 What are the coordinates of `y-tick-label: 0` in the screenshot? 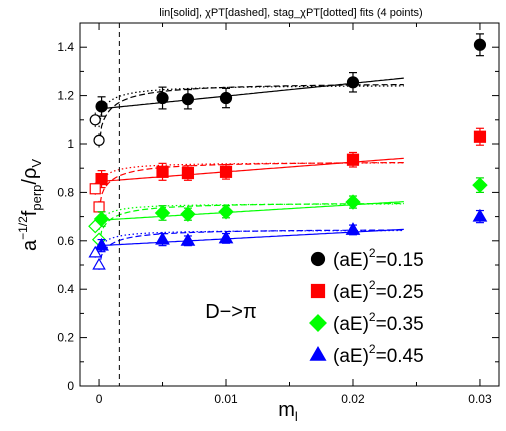 It's located at (70, 386).